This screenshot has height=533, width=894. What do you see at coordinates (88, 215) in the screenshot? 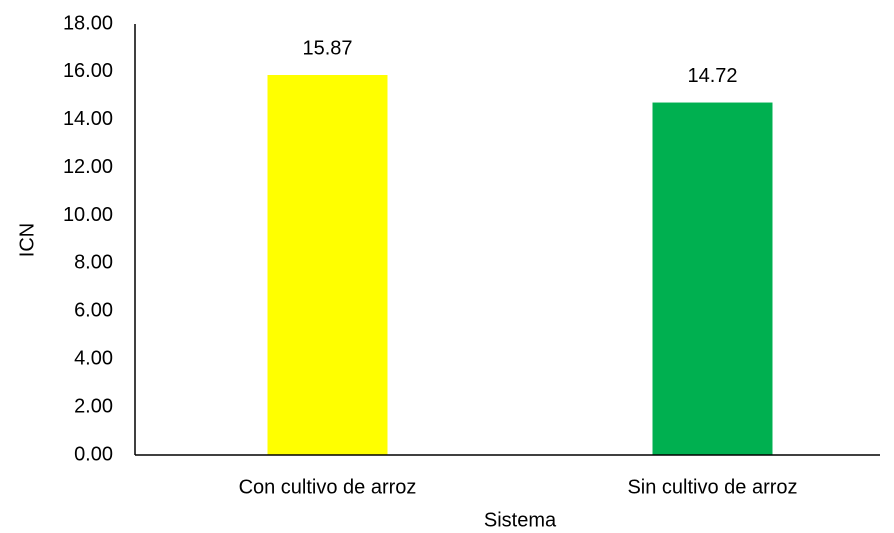
I see `y-tick-label: 10.00` at bounding box center [88, 215].